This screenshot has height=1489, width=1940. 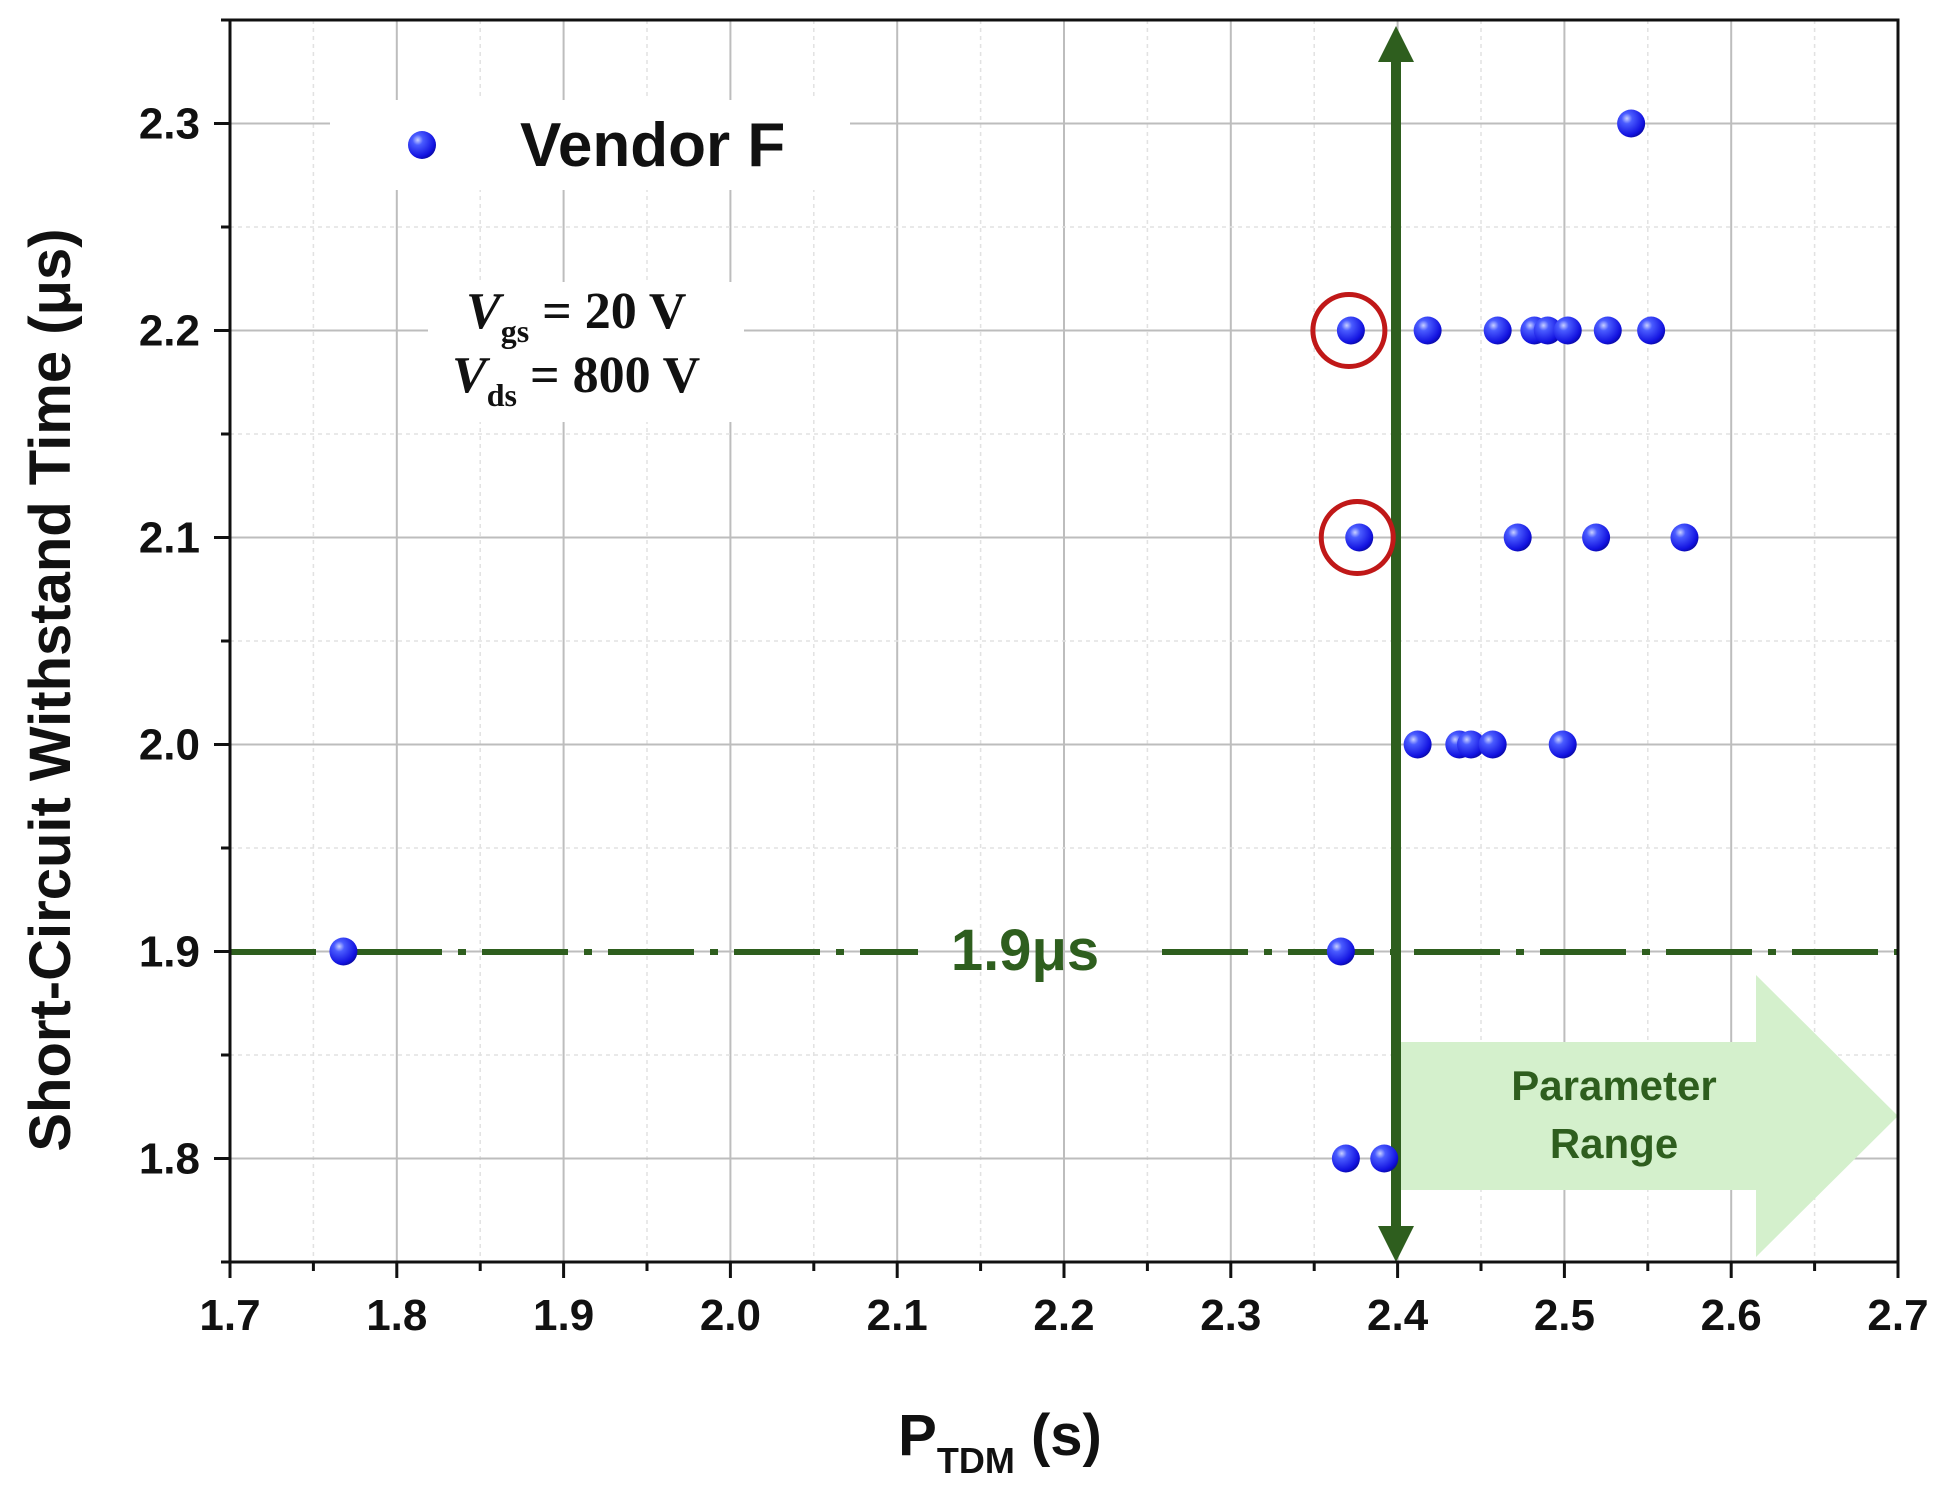 I want to click on y-axis-title: Short-Circuit Withstand Time (μs), so click(x=50, y=689).